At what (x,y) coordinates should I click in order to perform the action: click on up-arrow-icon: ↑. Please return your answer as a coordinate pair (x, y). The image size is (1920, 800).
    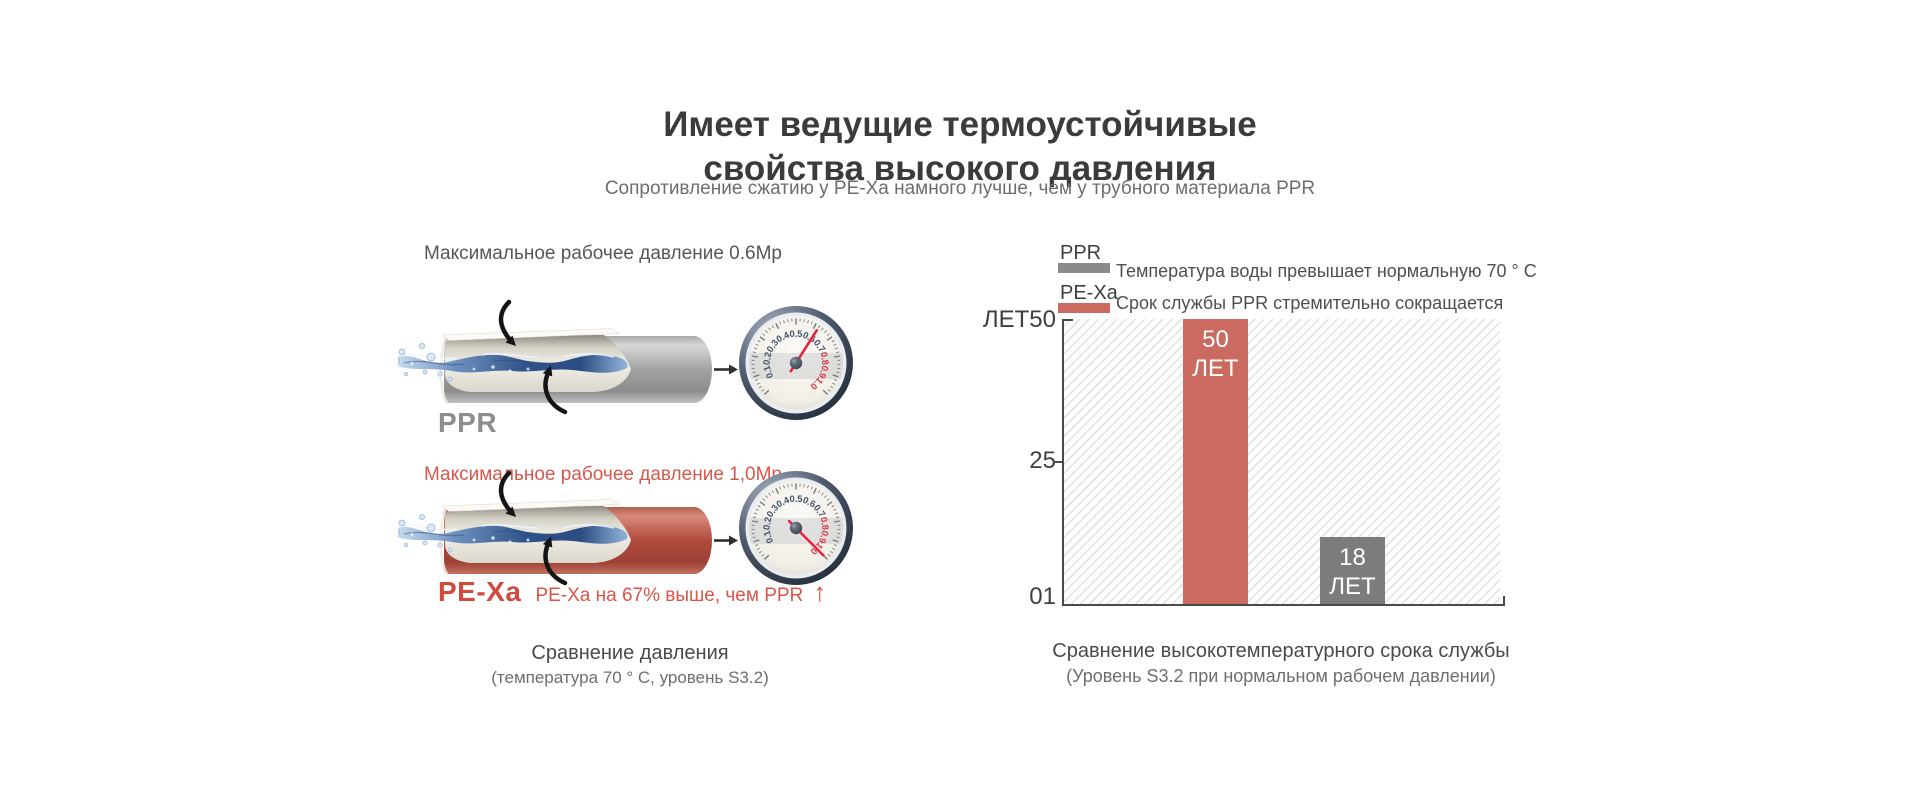
    Looking at the image, I should click on (820, 592).